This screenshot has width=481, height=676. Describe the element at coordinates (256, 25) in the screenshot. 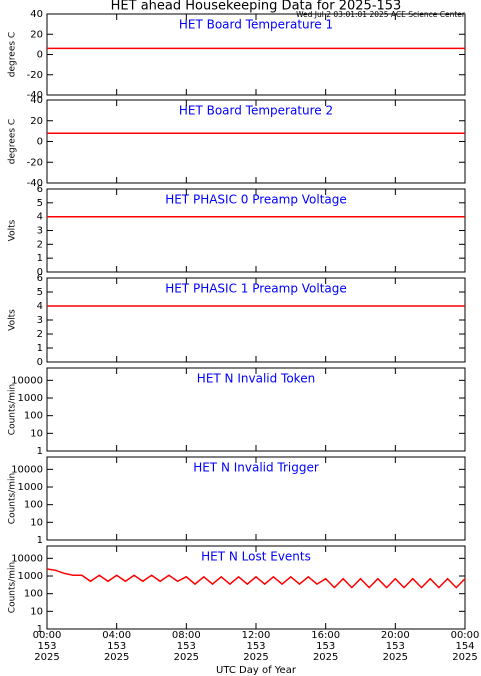

I see `panel-title: HET Board Temperature 1` at that location.